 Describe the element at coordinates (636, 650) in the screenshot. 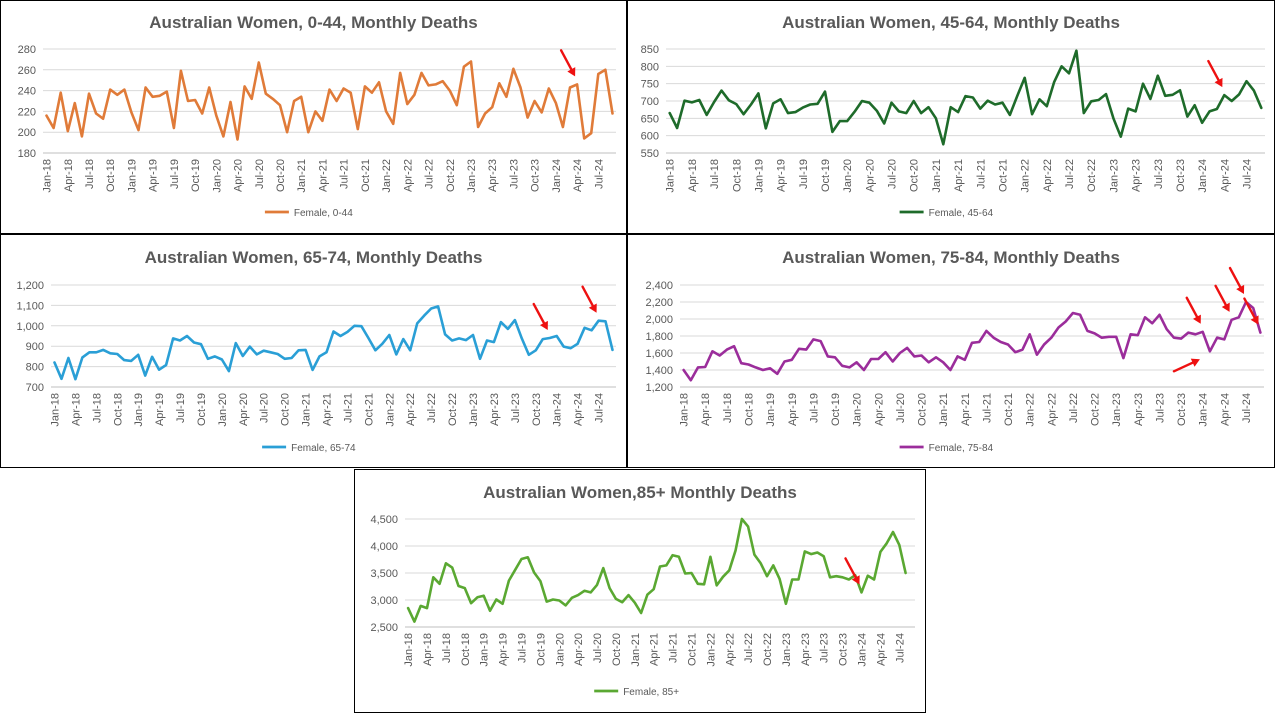

I see `x-tick-label: Jan-21` at that location.